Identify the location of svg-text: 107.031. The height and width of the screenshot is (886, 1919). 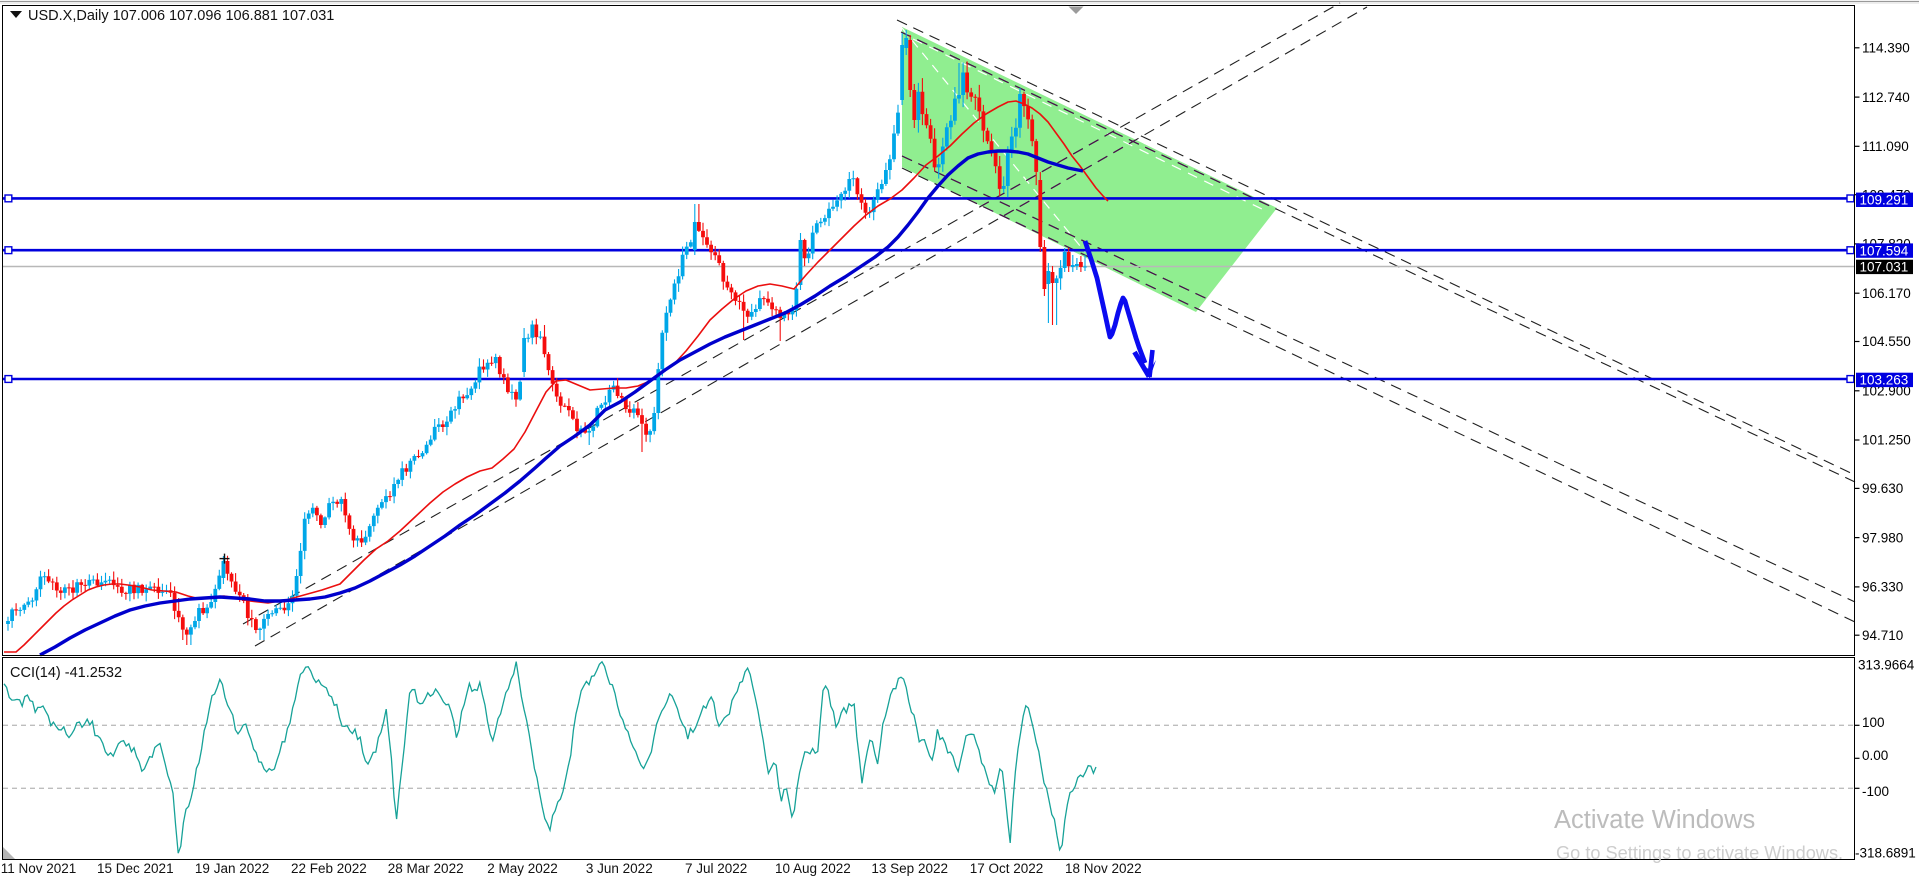
(1884, 267).